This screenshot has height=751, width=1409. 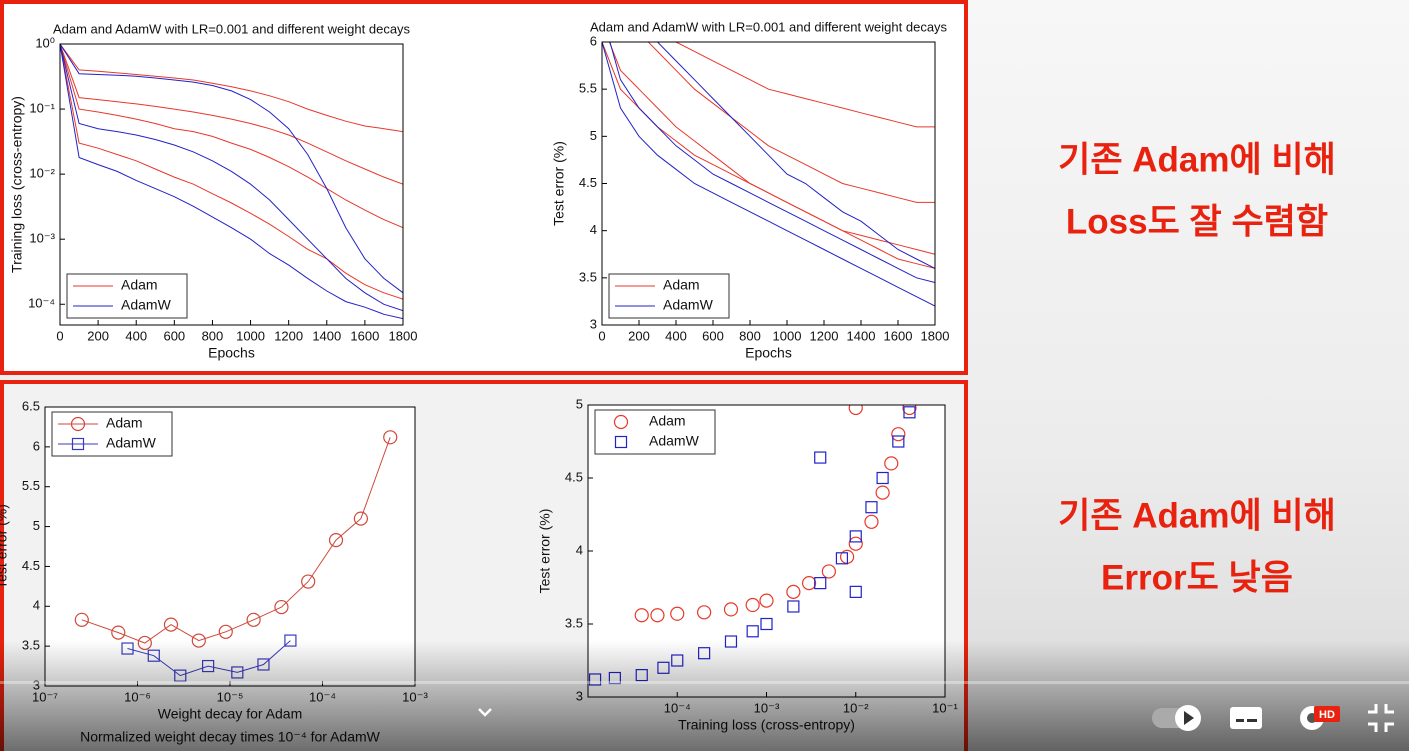 I want to click on y-axis-label: Training loss (cross-entropy), so click(x=17, y=184).